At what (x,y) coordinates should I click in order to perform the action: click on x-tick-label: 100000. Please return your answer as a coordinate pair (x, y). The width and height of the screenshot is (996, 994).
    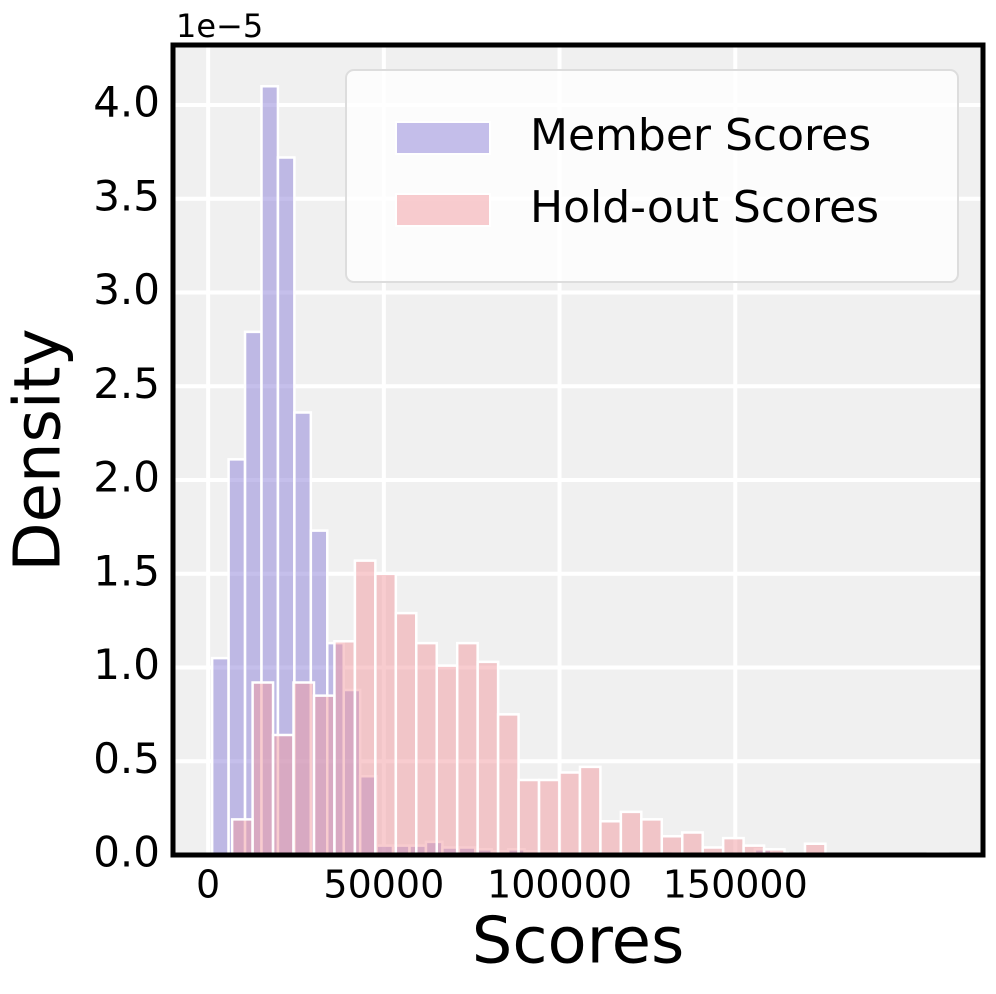
    Looking at the image, I should click on (559, 885).